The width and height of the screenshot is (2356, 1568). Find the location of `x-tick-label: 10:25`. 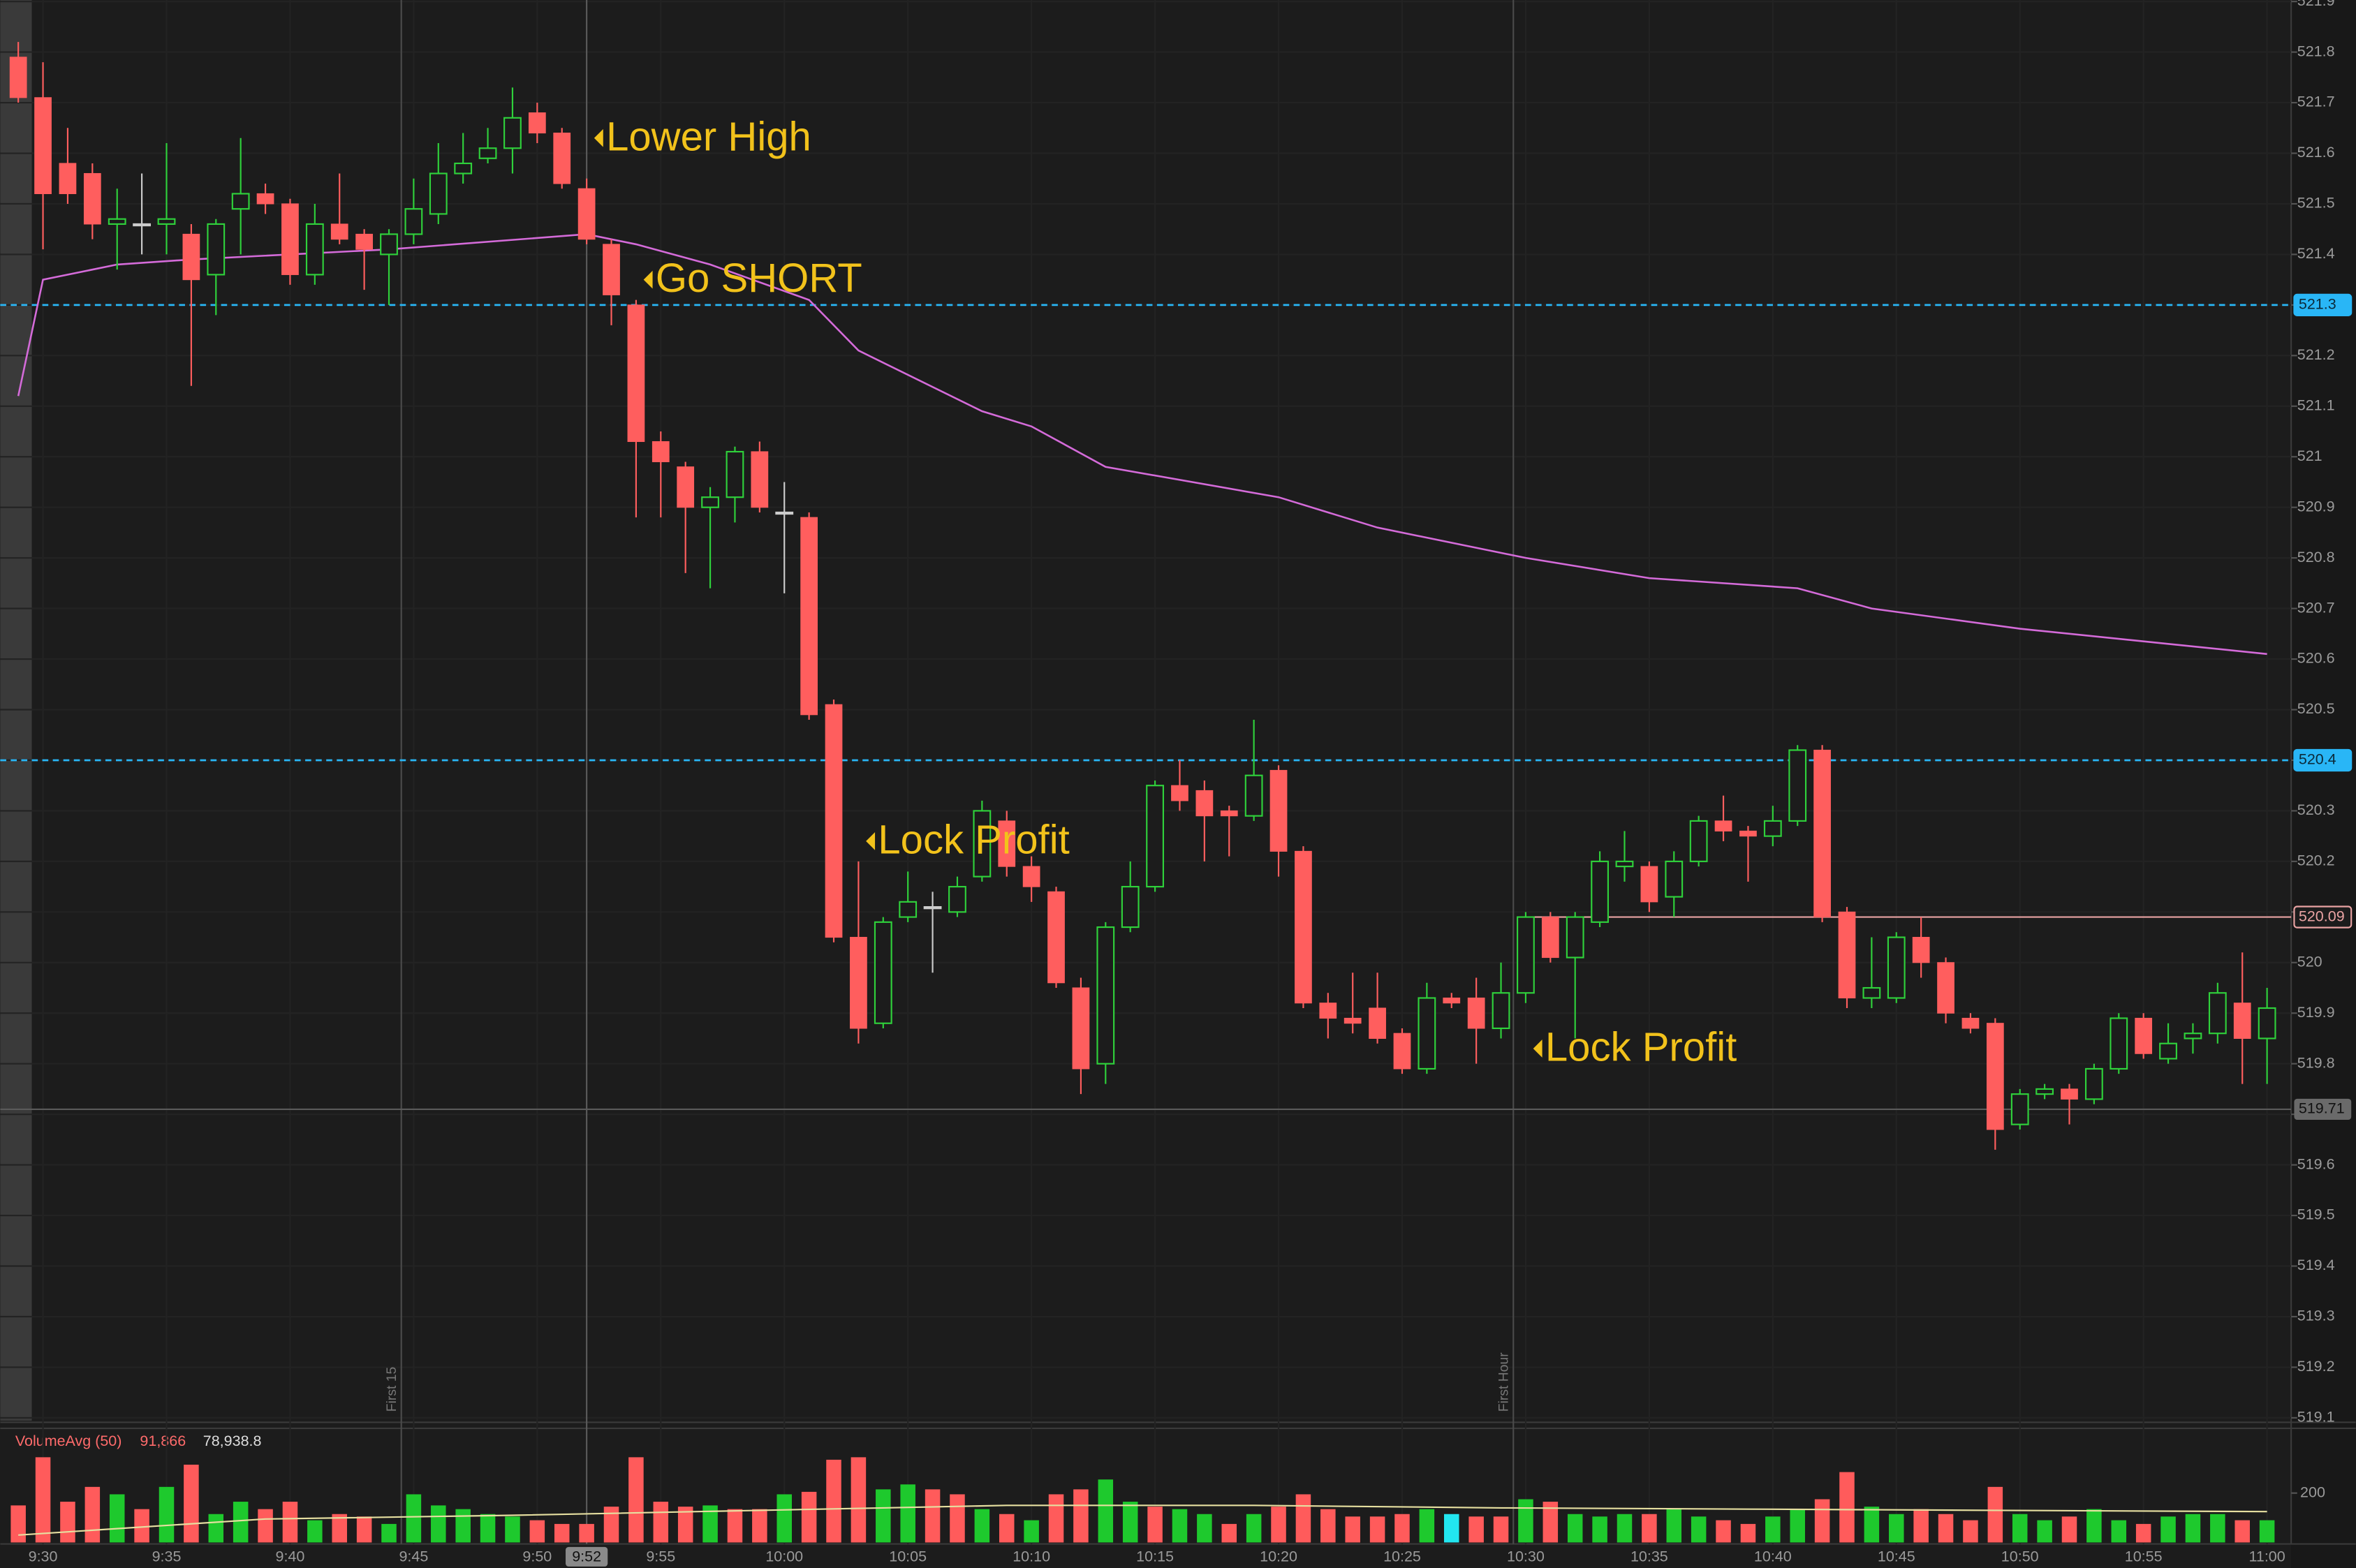

x-tick-label: 10:25 is located at coordinates (1402, 1557).